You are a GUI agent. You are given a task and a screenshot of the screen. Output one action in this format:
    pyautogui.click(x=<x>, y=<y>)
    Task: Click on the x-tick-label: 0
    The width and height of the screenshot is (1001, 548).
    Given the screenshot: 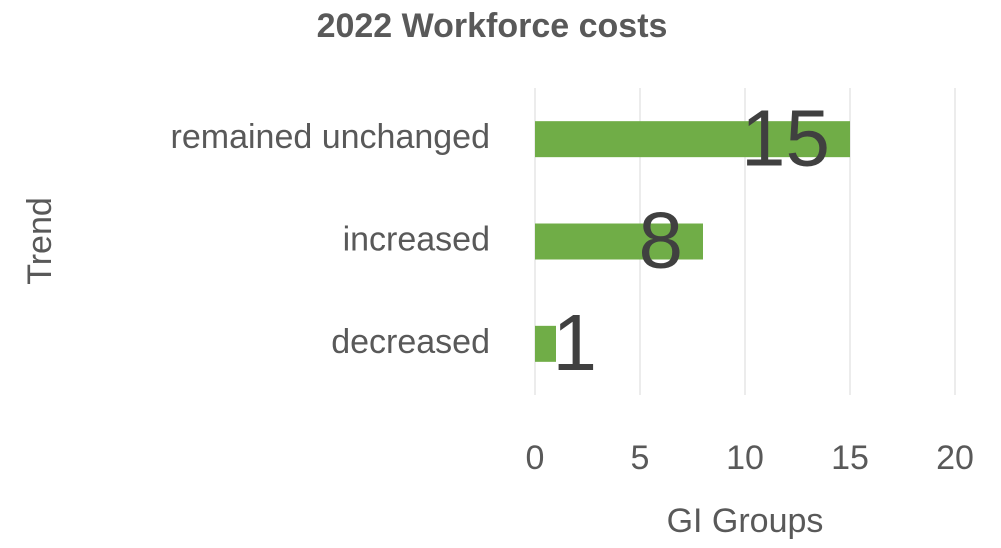 What is the action you would take?
    pyautogui.click(x=535, y=458)
    